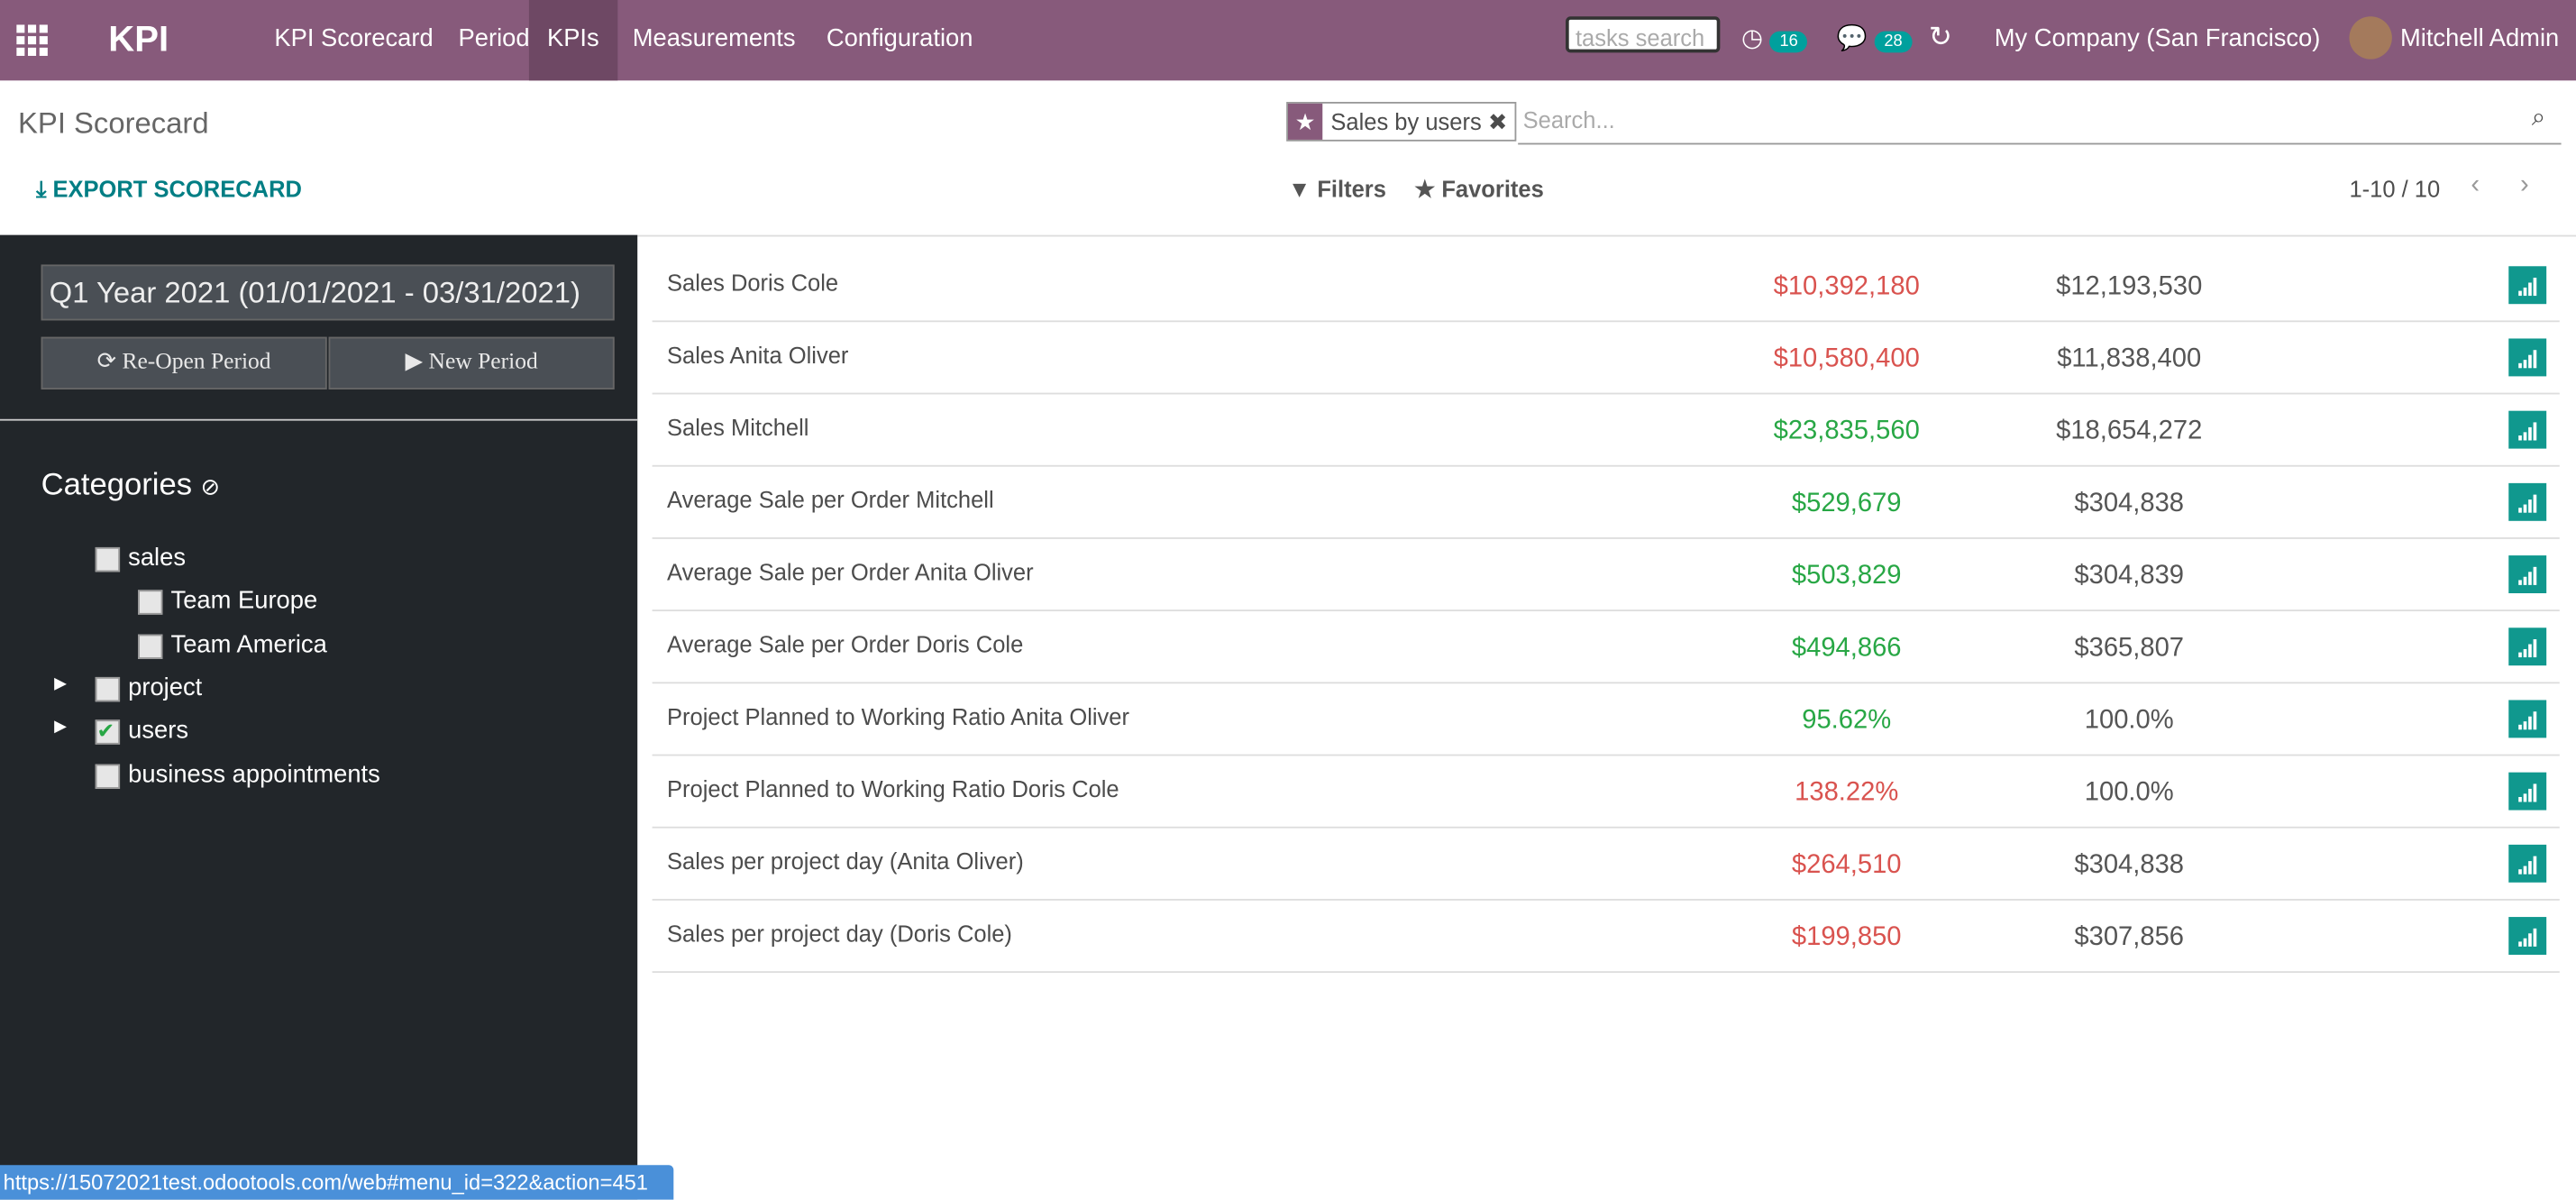 This screenshot has height=1200, width=2576. What do you see at coordinates (1846, 648) in the screenshot?
I see `kpi-actual: $494,866` at bounding box center [1846, 648].